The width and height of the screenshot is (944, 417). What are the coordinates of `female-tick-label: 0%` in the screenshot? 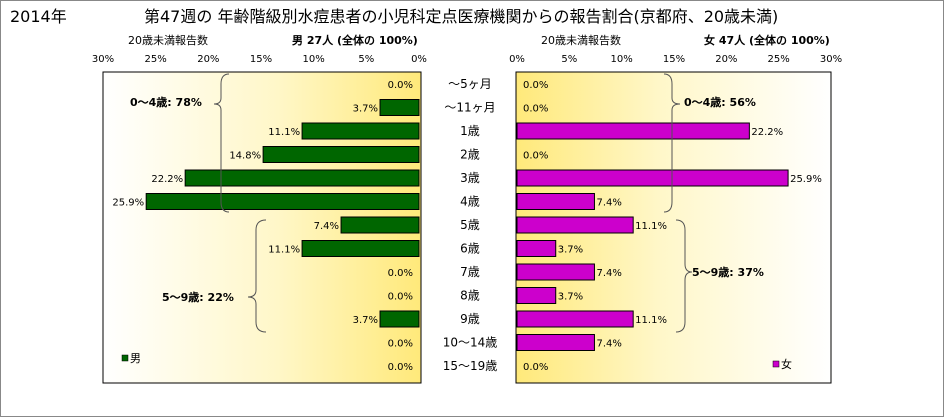 It's located at (517, 59).